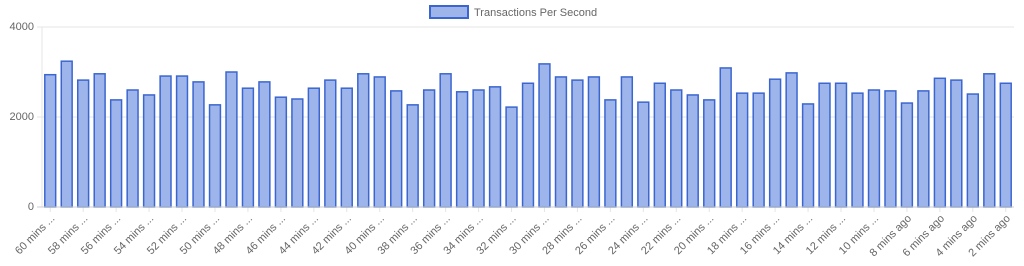 The image size is (1024, 266). I want to click on y-tick-label: 0, so click(31, 207).